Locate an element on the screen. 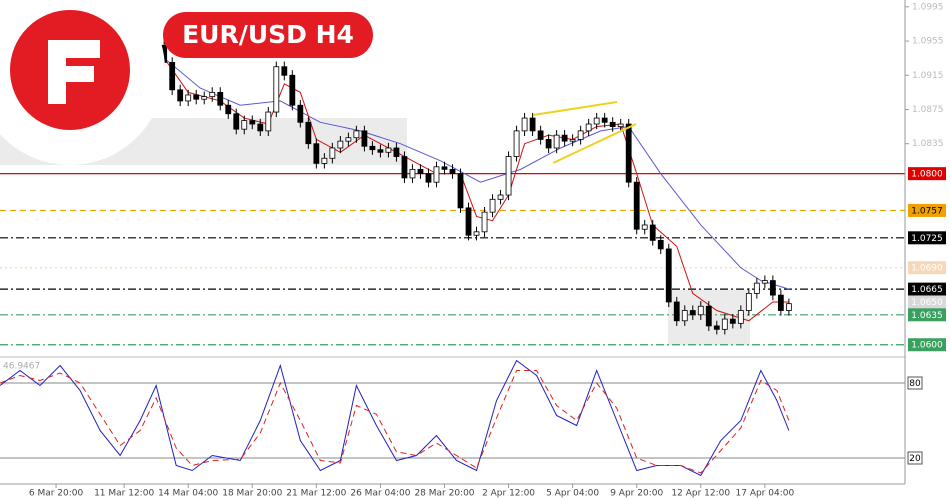  y-tick-label: 1.0955 is located at coordinates (928, 42).